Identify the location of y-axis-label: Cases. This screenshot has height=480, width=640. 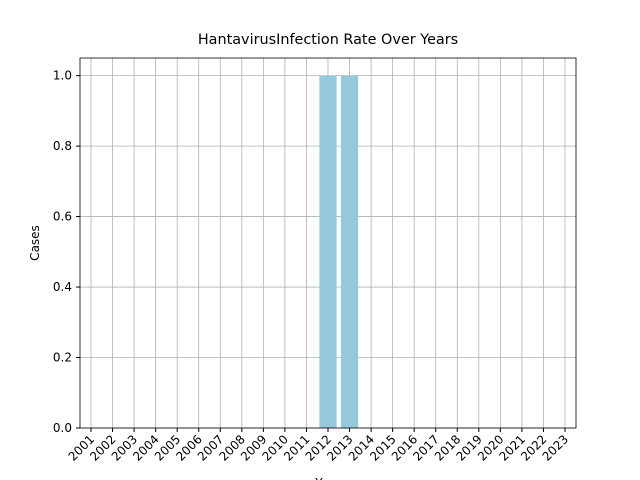
(35, 243).